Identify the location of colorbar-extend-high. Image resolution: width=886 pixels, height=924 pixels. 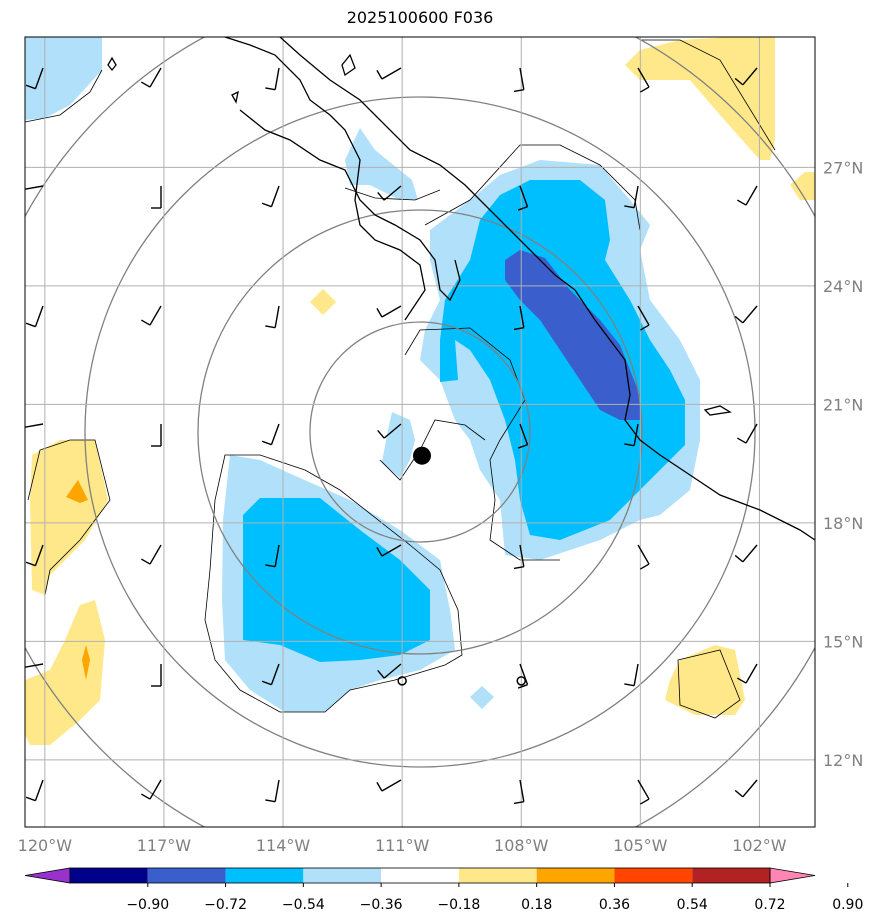
(792, 875).